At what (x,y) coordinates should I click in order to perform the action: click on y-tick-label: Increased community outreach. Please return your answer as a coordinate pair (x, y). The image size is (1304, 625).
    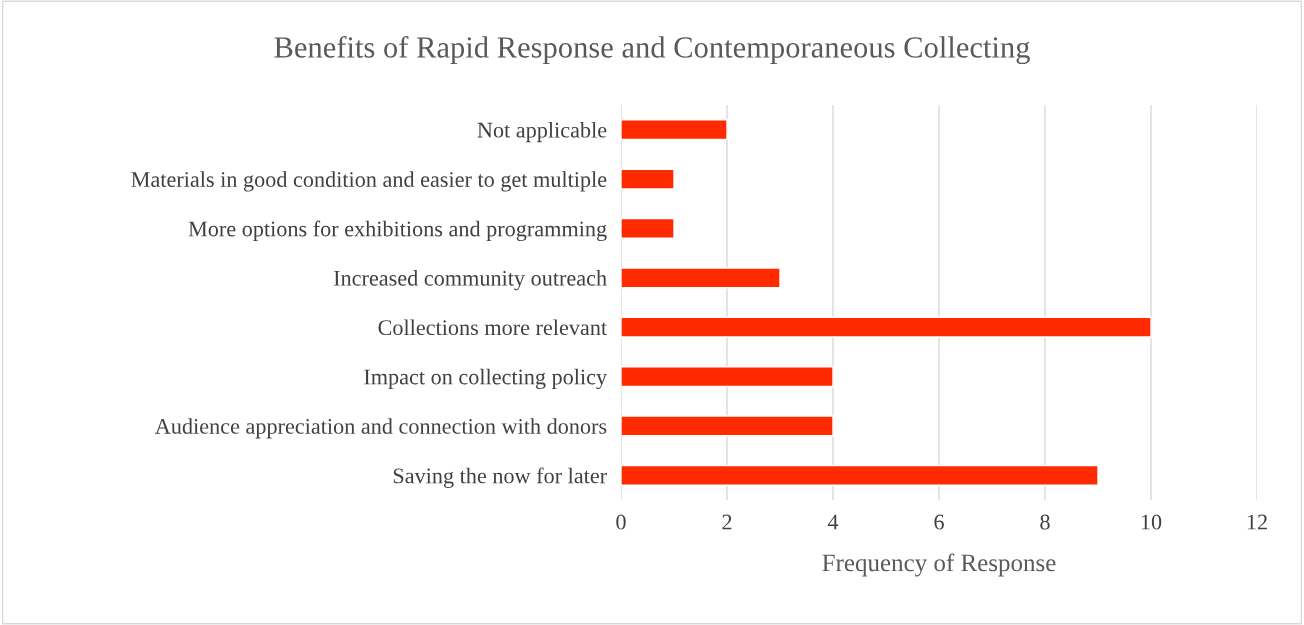
    Looking at the image, I should click on (470, 280).